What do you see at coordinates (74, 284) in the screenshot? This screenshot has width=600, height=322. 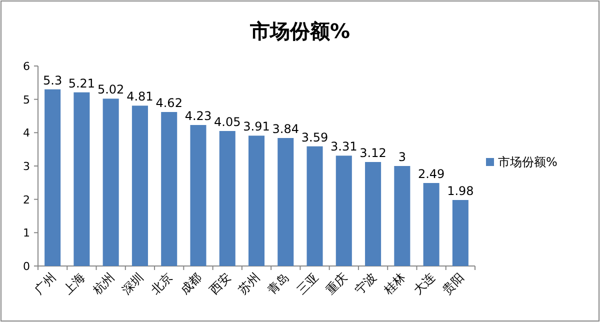 I see `x-tick-label: 上海` at bounding box center [74, 284].